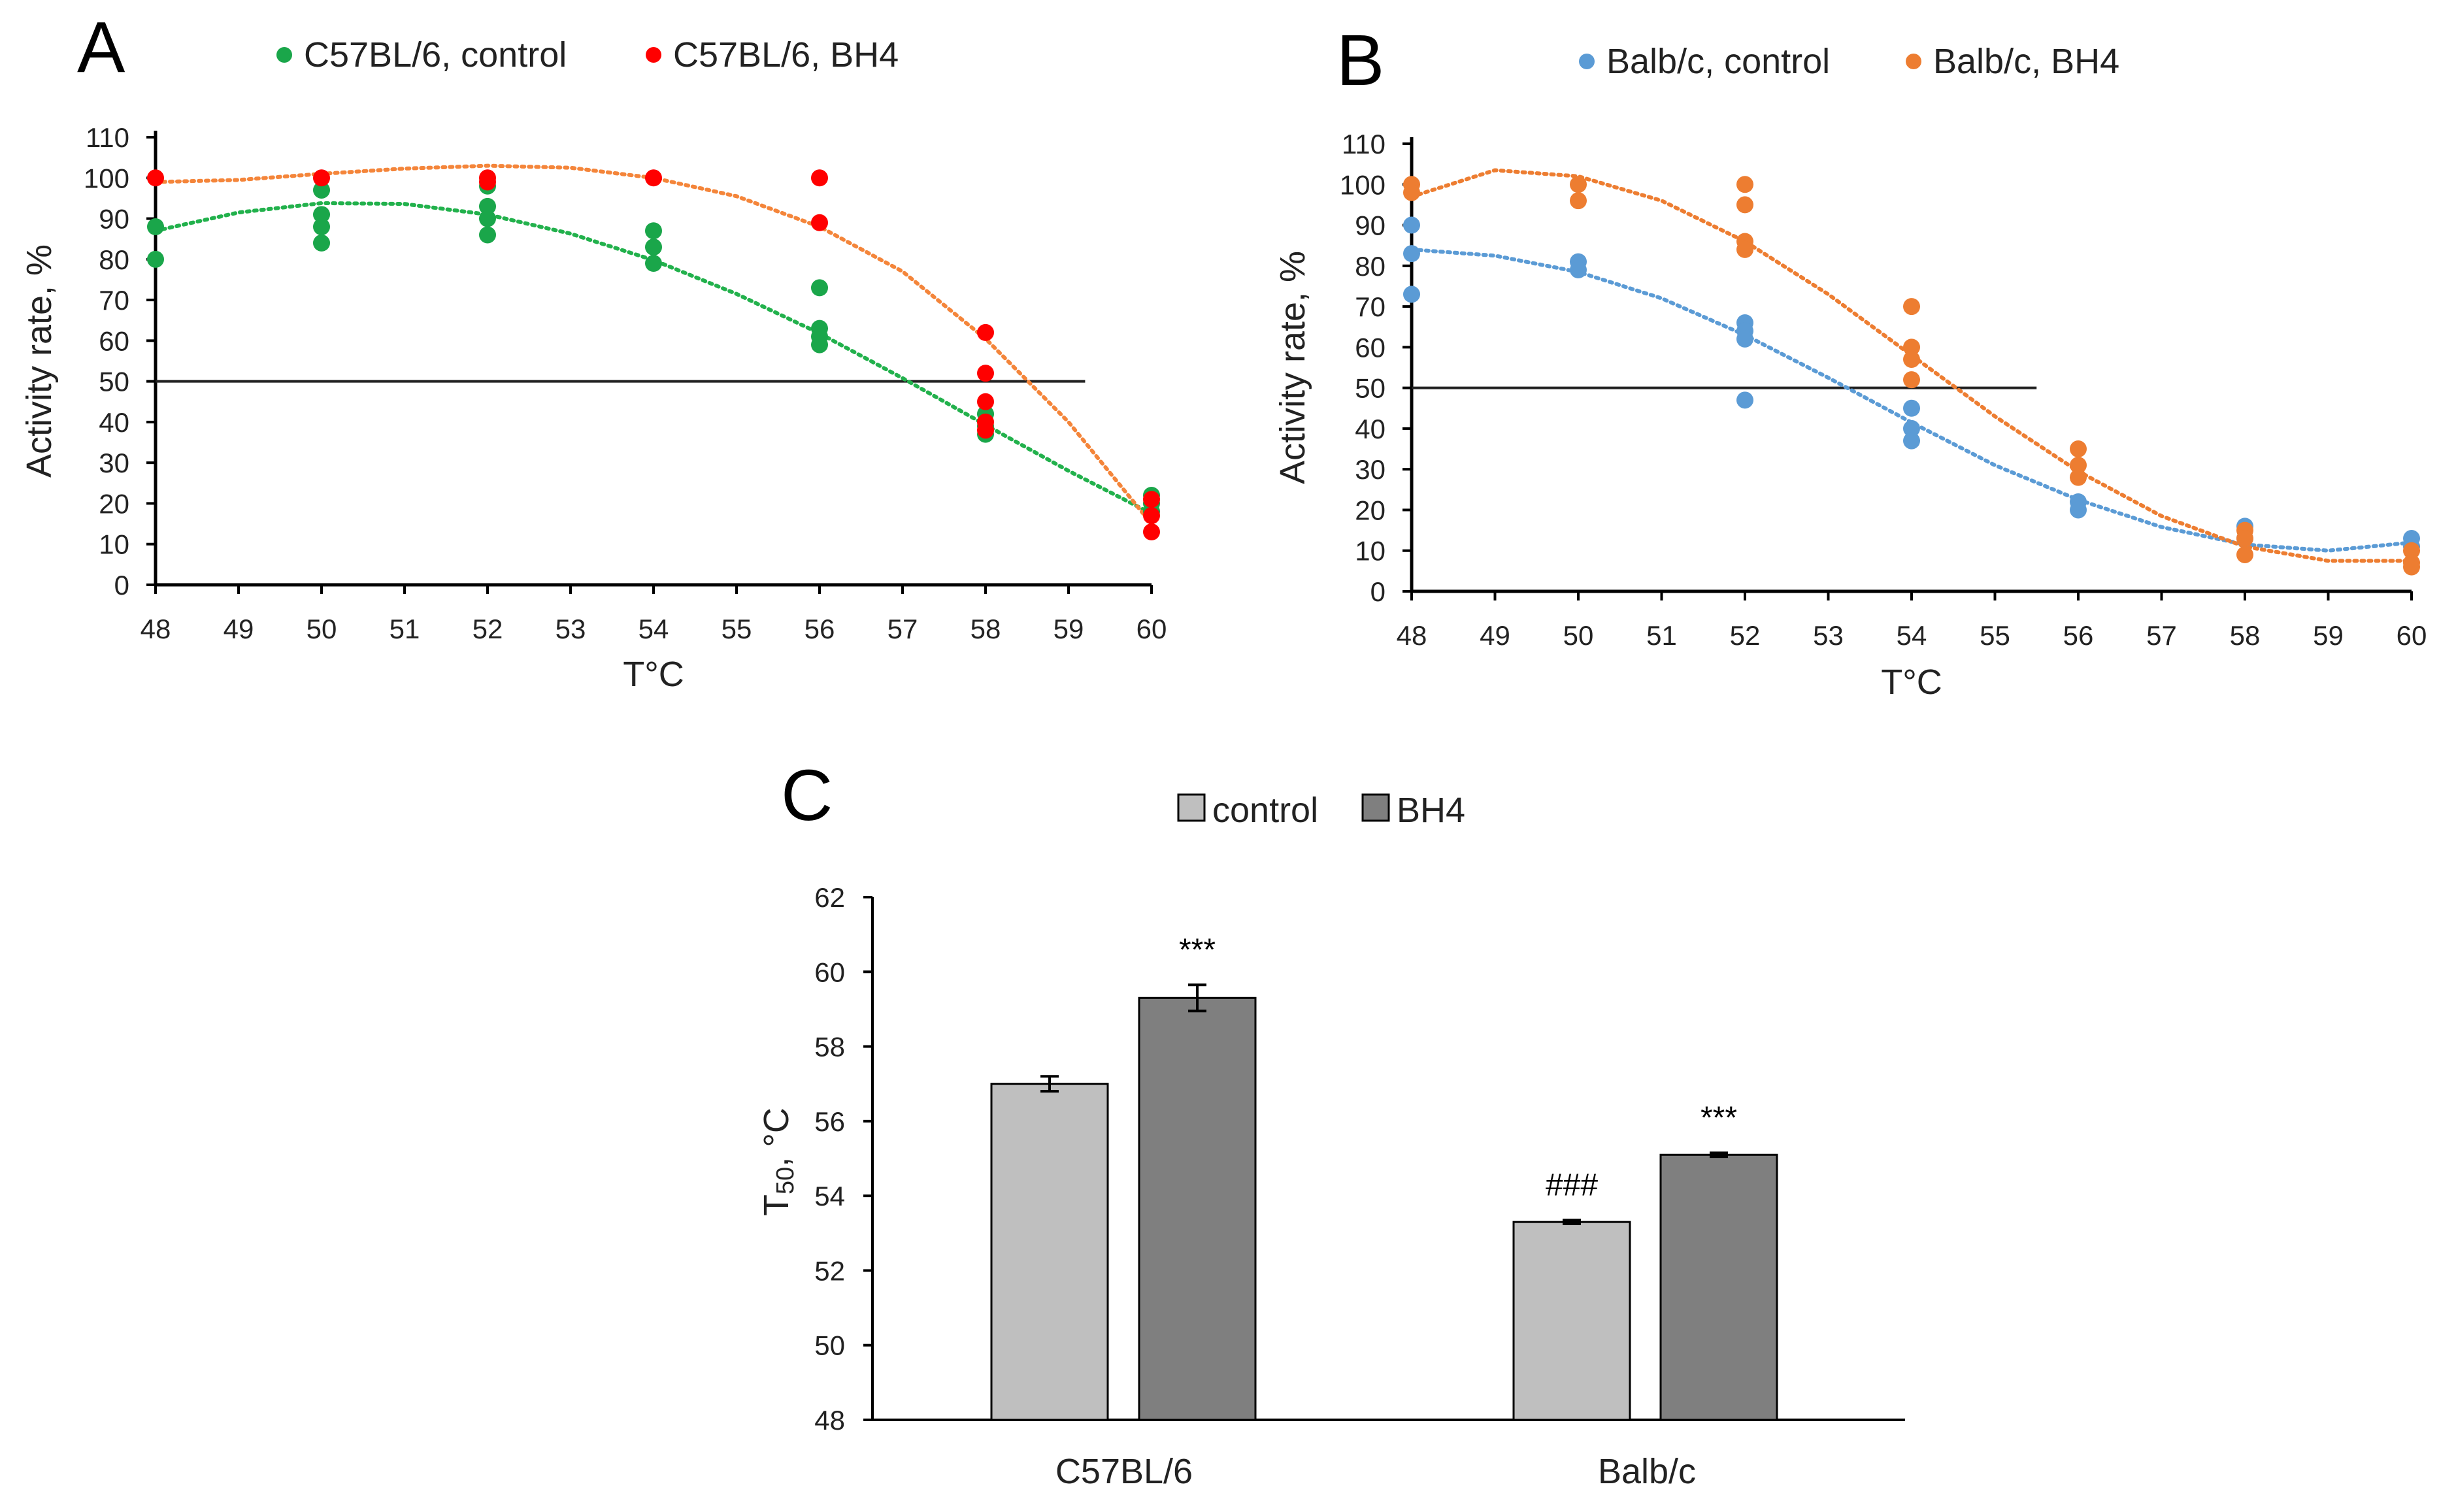  Describe the element at coordinates (1571, 1321) in the screenshot. I see `bar-balb-c-control` at that location.